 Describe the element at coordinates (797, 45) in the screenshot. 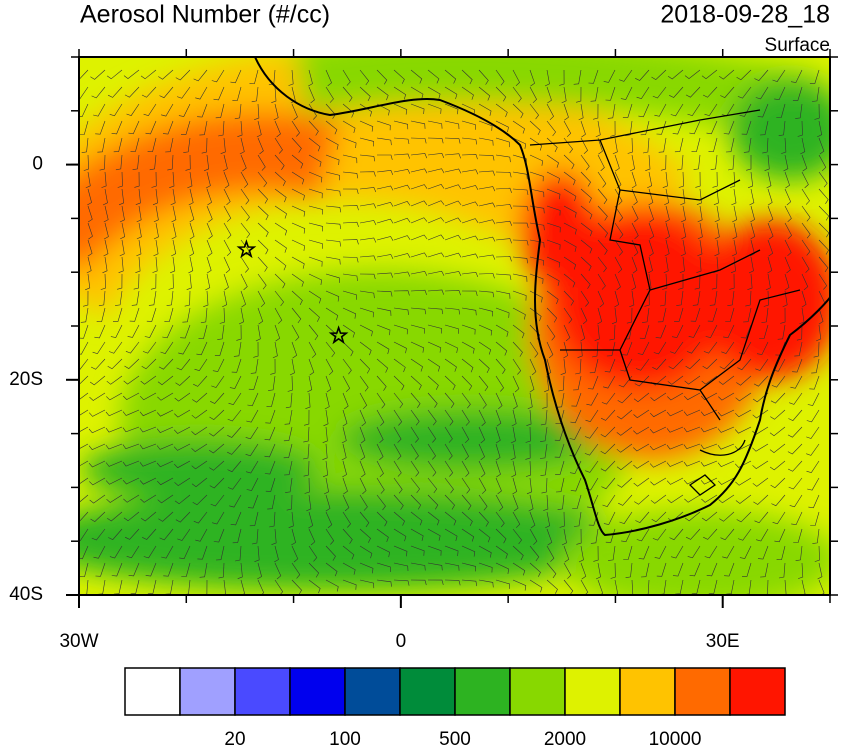

I see `level: Surface` at that location.